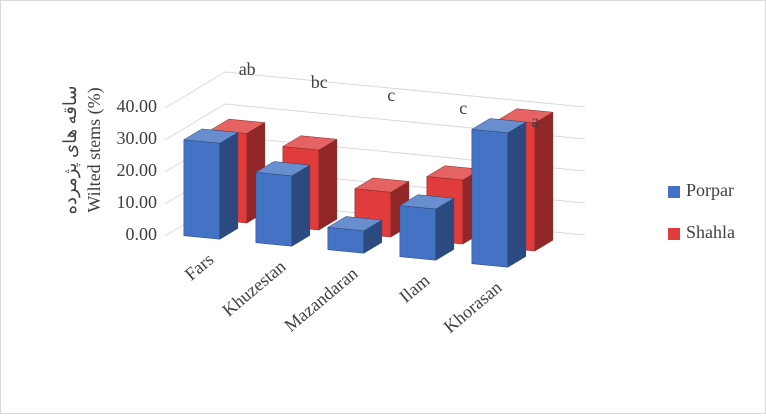  What do you see at coordinates (535, 121) in the screenshot?
I see `annotation: a` at bounding box center [535, 121].